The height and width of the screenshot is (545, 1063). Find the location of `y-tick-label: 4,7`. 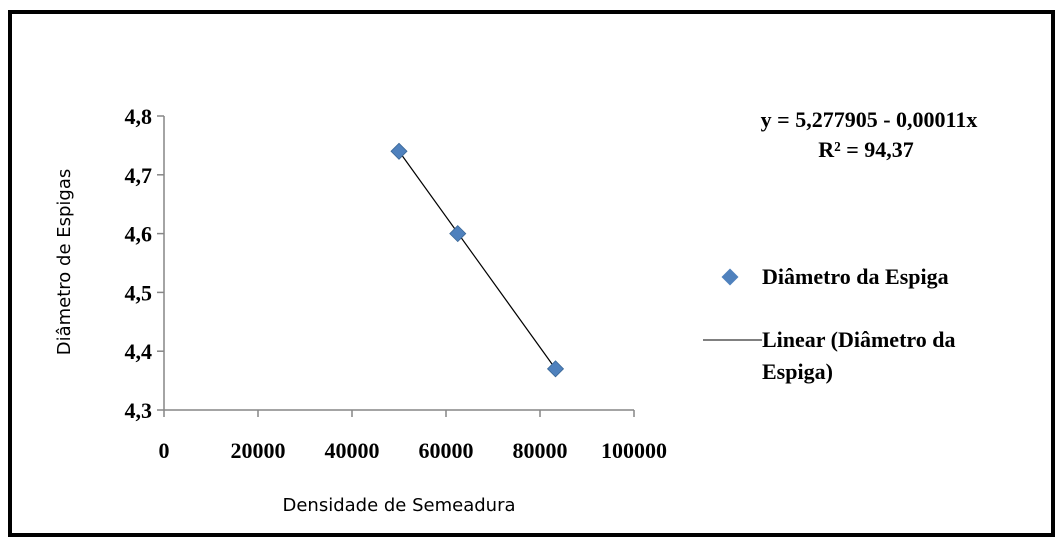

y-tick-label: 4,7 is located at coordinates (139, 175).